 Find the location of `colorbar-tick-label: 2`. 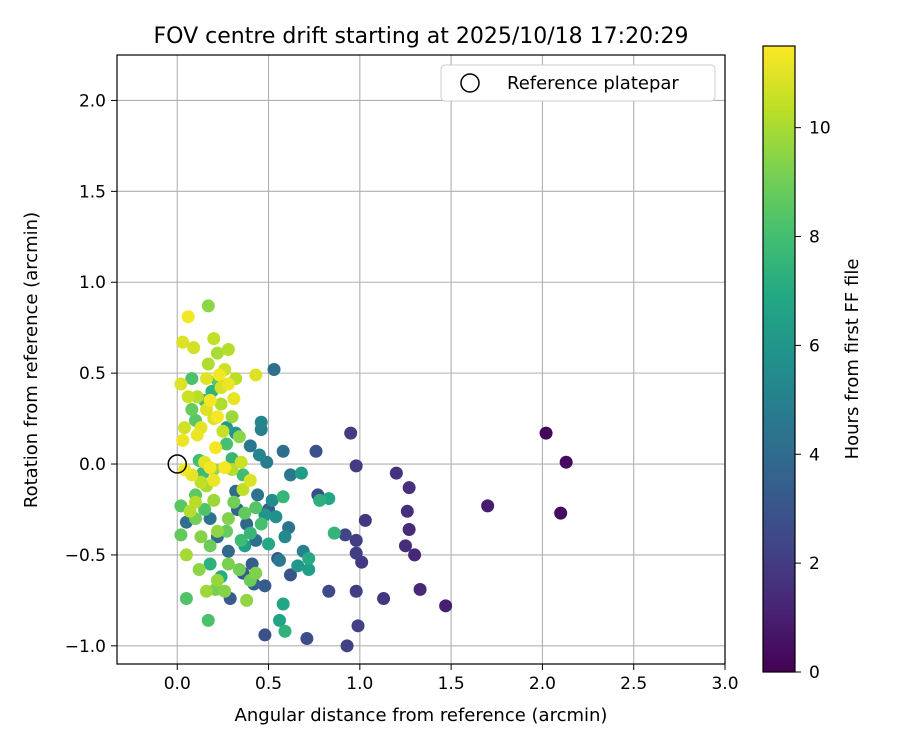

colorbar-tick-label: 2 is located at coordinates (814, 564).